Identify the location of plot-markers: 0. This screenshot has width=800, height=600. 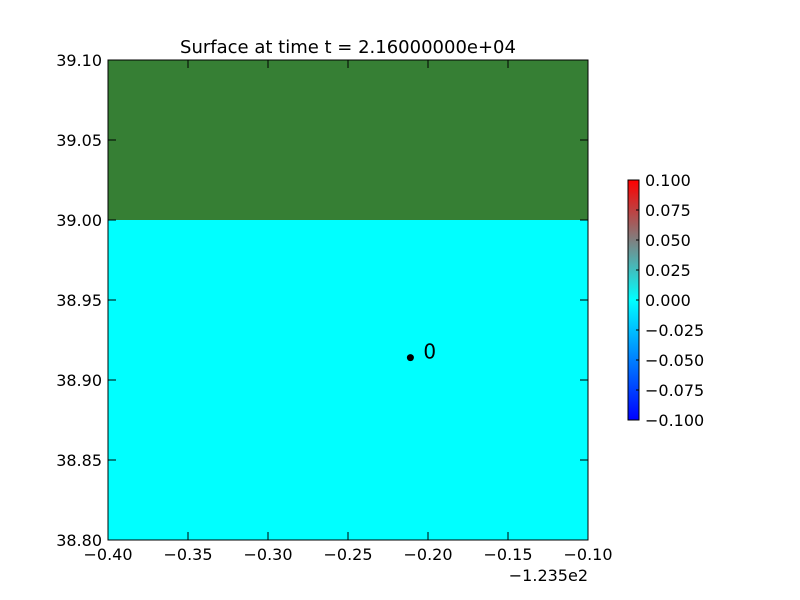
(421, 352).